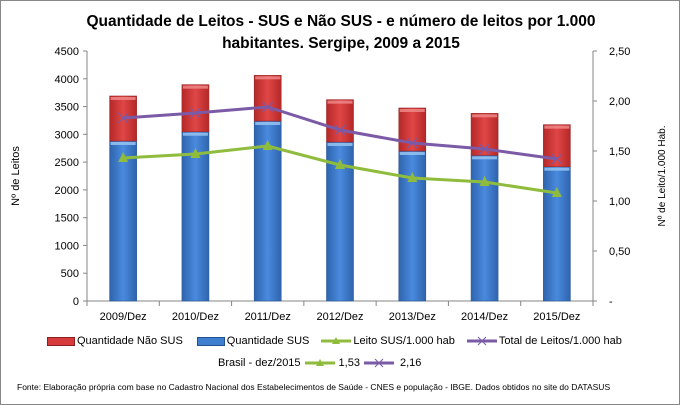 The width and height of the screenshot is (680, 405). What do you see at coordinates (67, 219) in the screenshot?
I see `y-tick-label: 1500` at bounding box center [67, 219].